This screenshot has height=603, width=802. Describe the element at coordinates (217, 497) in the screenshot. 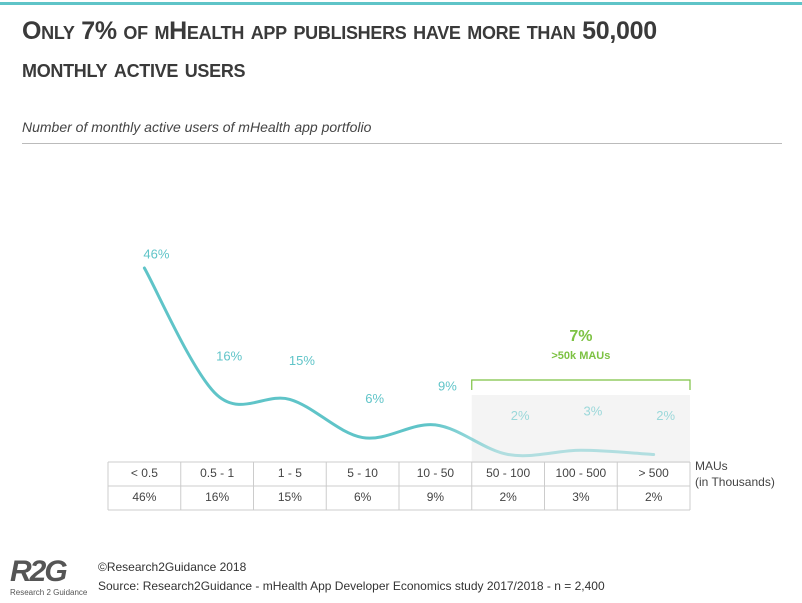

I see `table-value: 16%` at that location.